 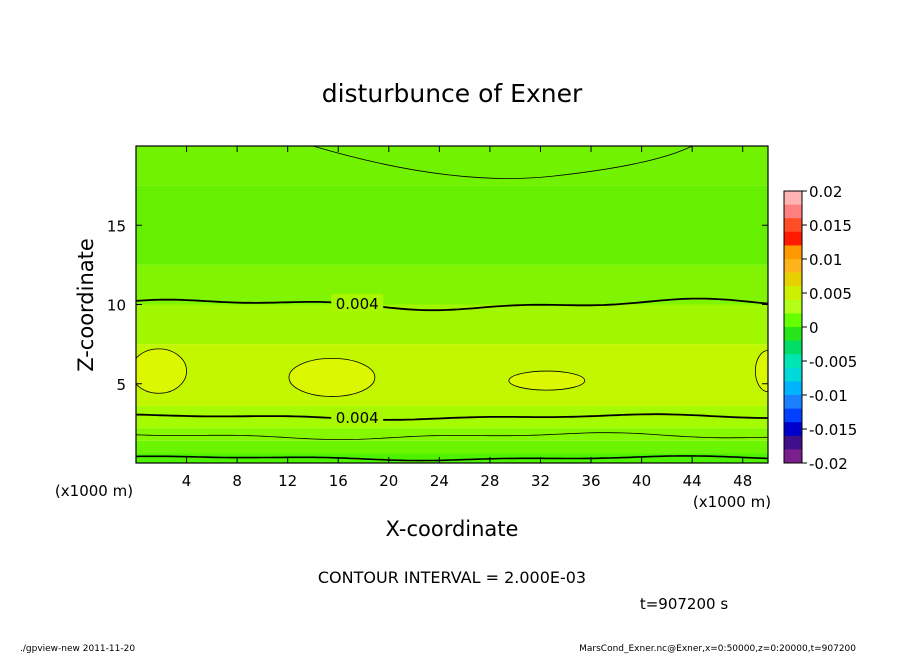 I want to click on x-tick-label-5: 24, so click(x=439, y=481).